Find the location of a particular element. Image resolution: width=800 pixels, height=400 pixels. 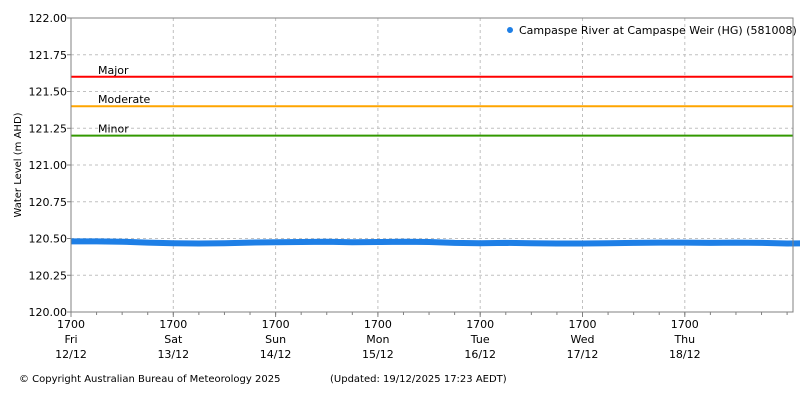

x-tick-date: 15/12 is located at coordinates (378, 354).